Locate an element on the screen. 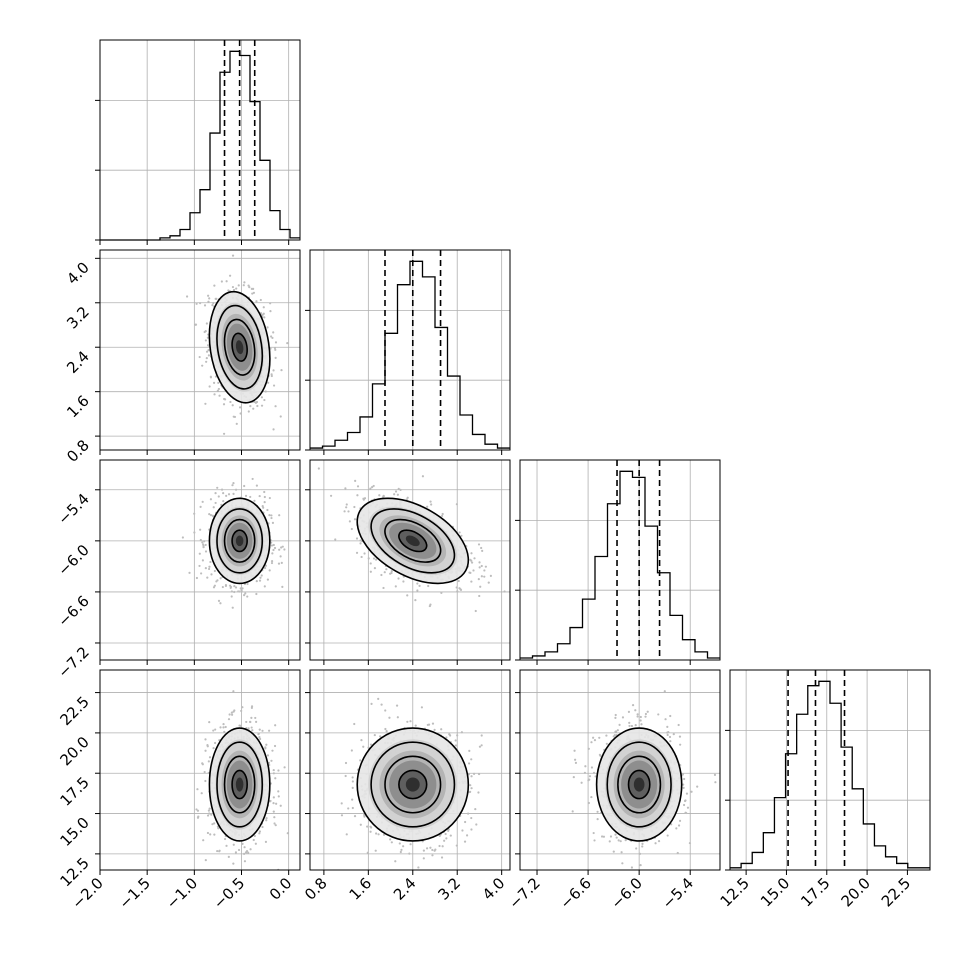  scatter-panel-3-4: −7.2 −6.6 −6.0 −5.4 is located at coordinates (613, 791).